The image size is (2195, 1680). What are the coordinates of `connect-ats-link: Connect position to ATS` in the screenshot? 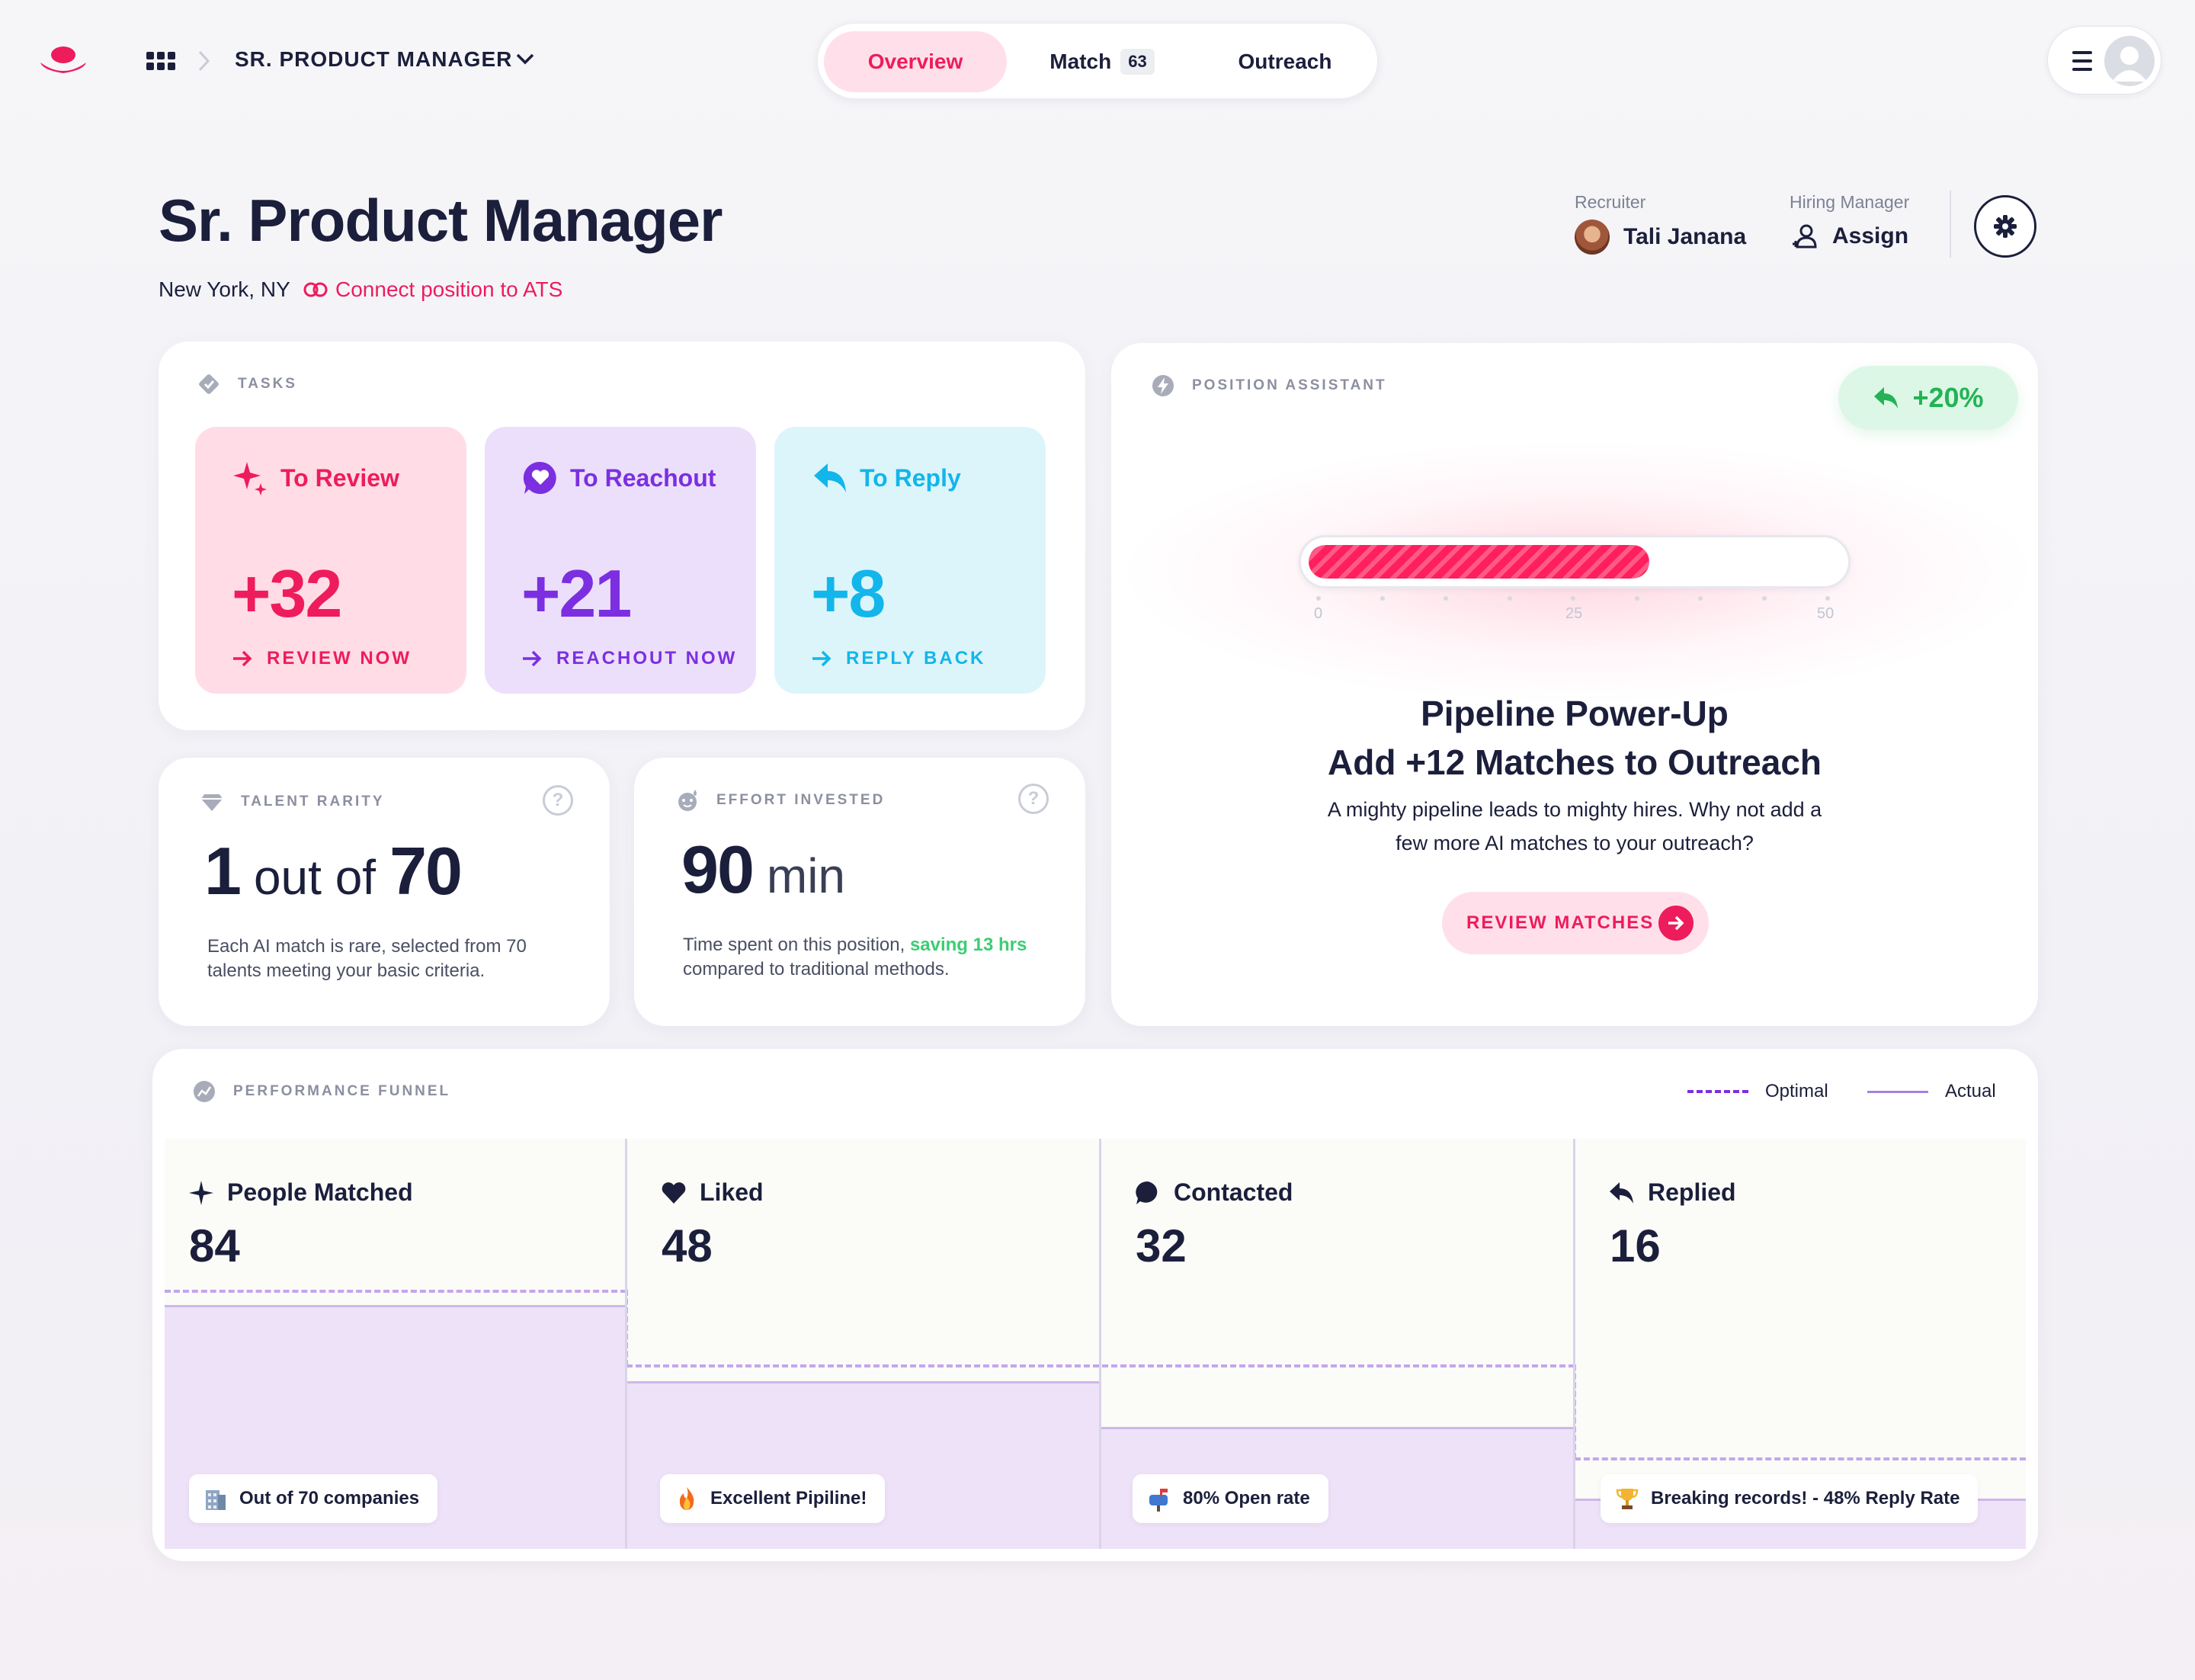 It's located at (432, 289).